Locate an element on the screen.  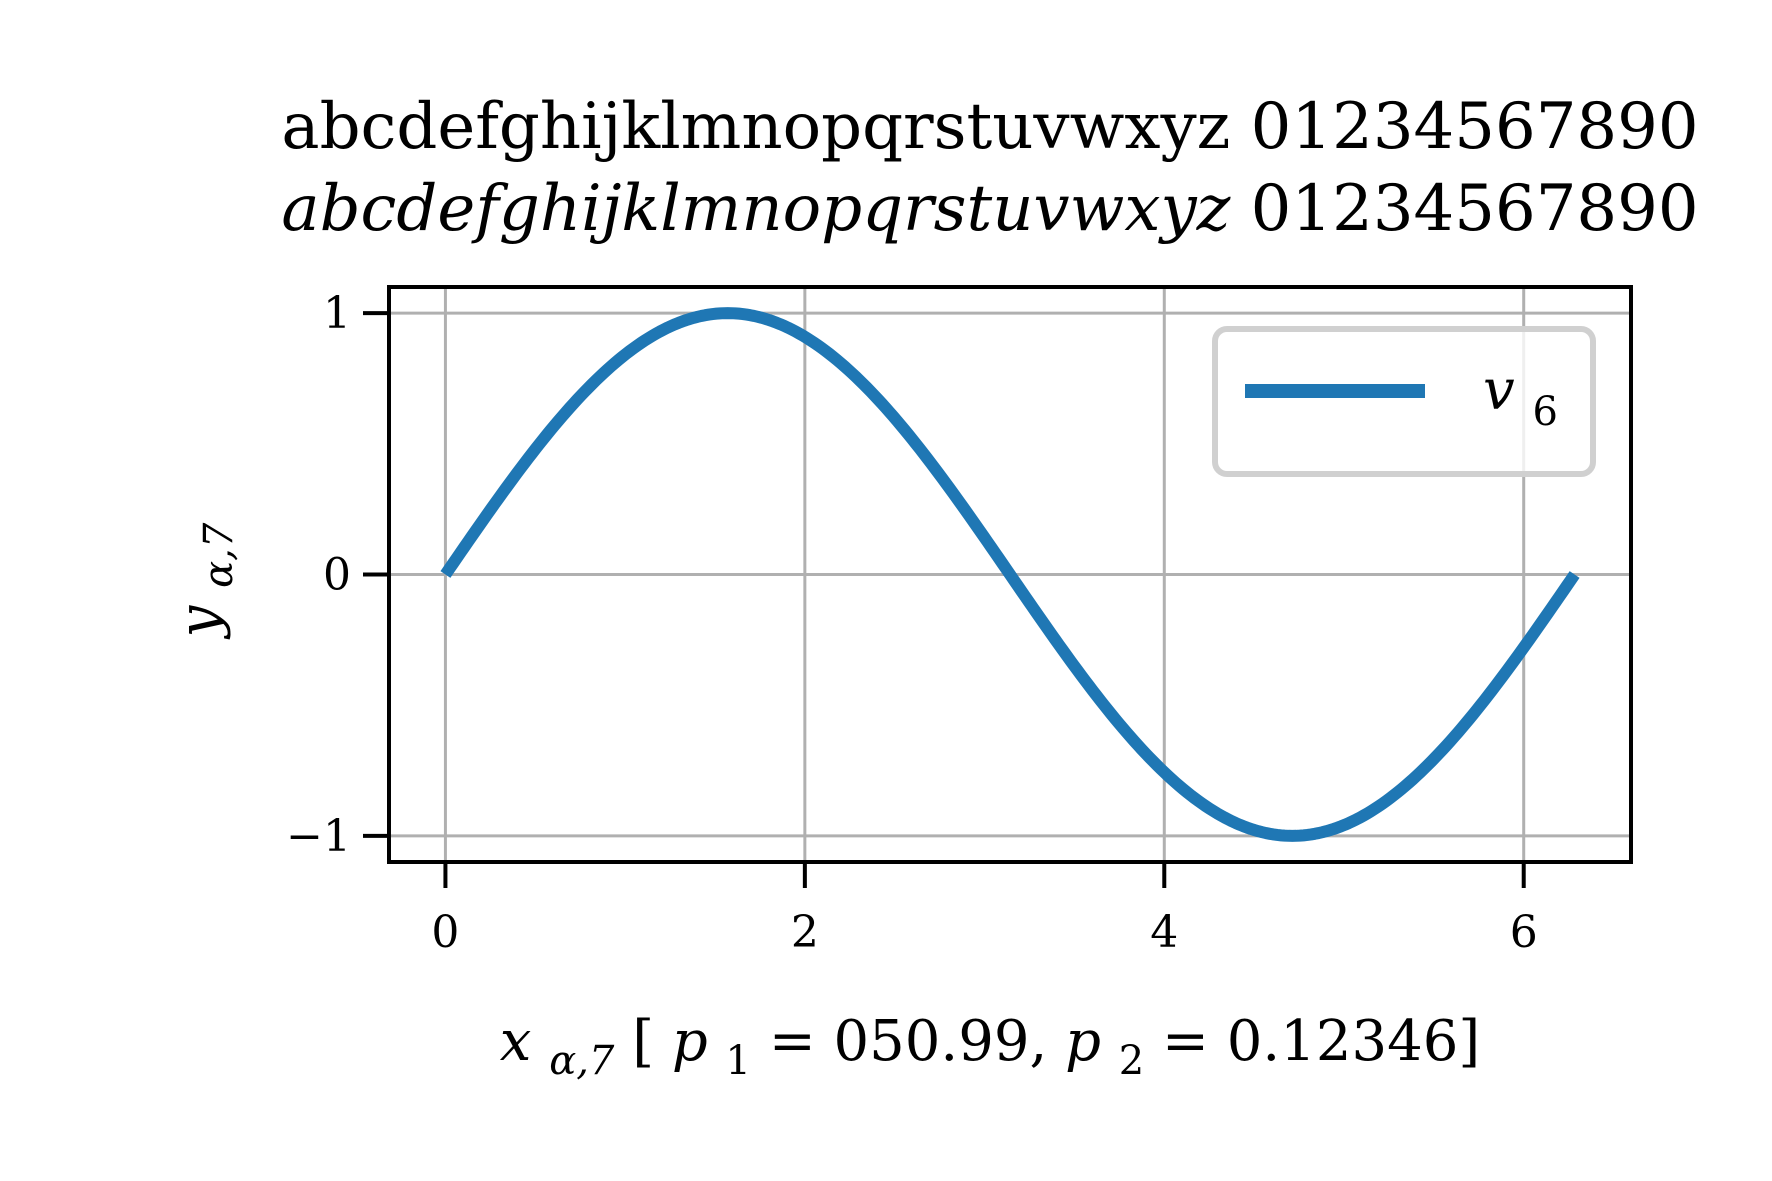
legend-label: v 6 is located at coordinates (1520, 396).